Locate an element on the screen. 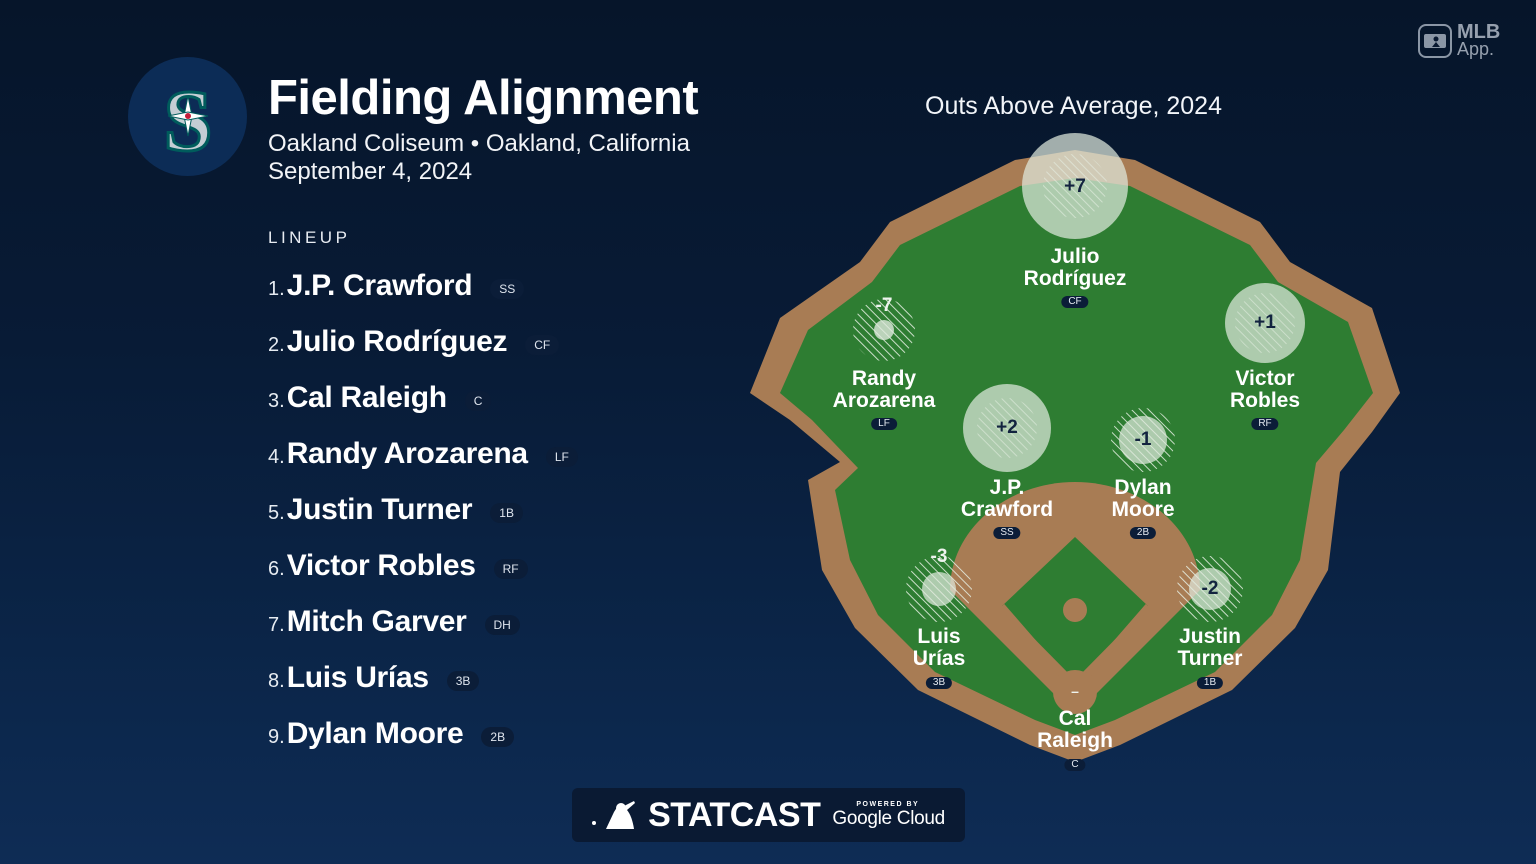 The height and width of the screenshot is (864, 1536). oaa-value-rf: +1 is located at coordinates (1265, 322).